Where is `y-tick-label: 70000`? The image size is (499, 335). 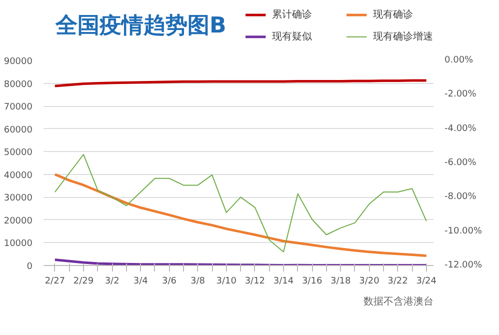 y-tick-label: 70000 is located at coordinates (18, 107).